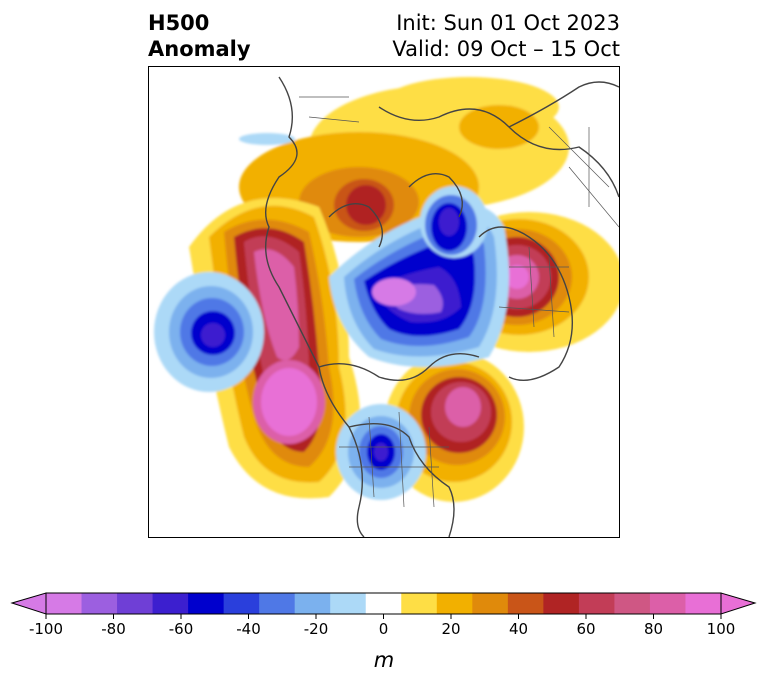 This screenshot has height=684, width=768. I want to click on colorbar-tick-label: -40, so click(248, 629).